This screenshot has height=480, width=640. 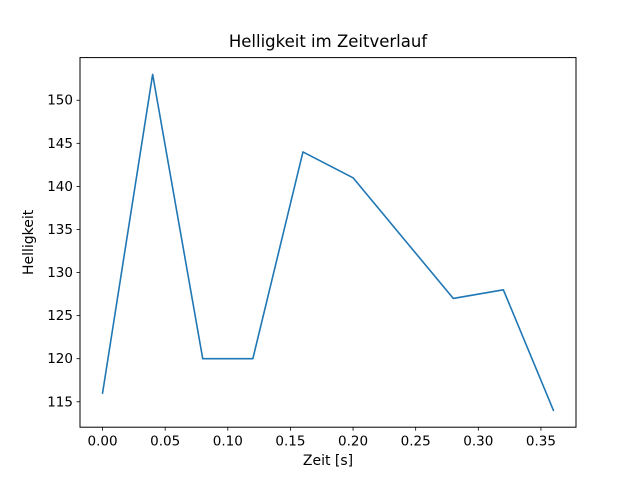 I want to click on x-tick-label: 0.10, so click(x=228, y=442).